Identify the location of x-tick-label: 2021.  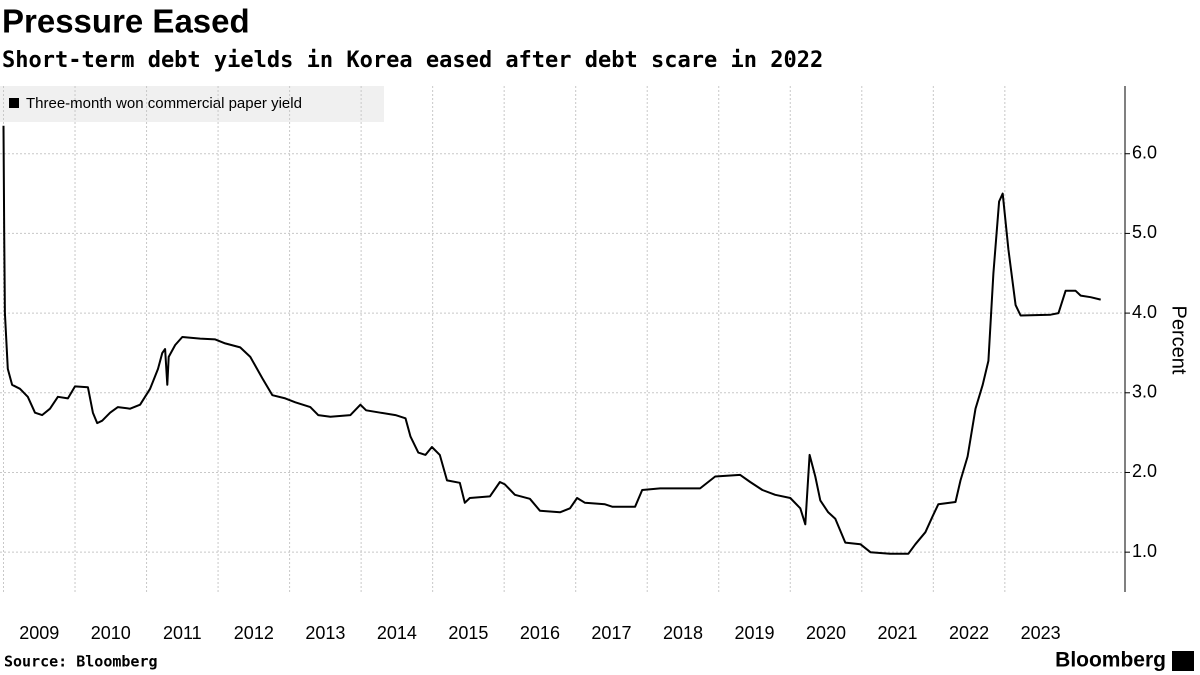
(898, 633).